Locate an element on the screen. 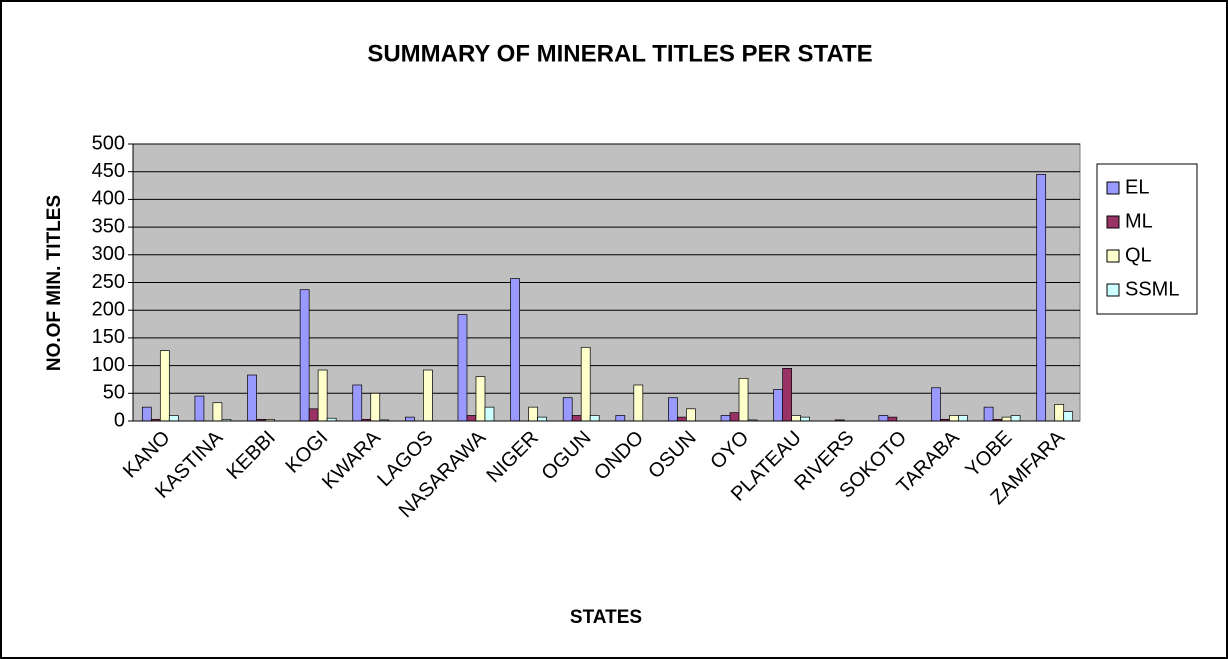 The width and height of the screenshot is (1228, 659). legend-label: SSML is located at coordinates (1152, 289).